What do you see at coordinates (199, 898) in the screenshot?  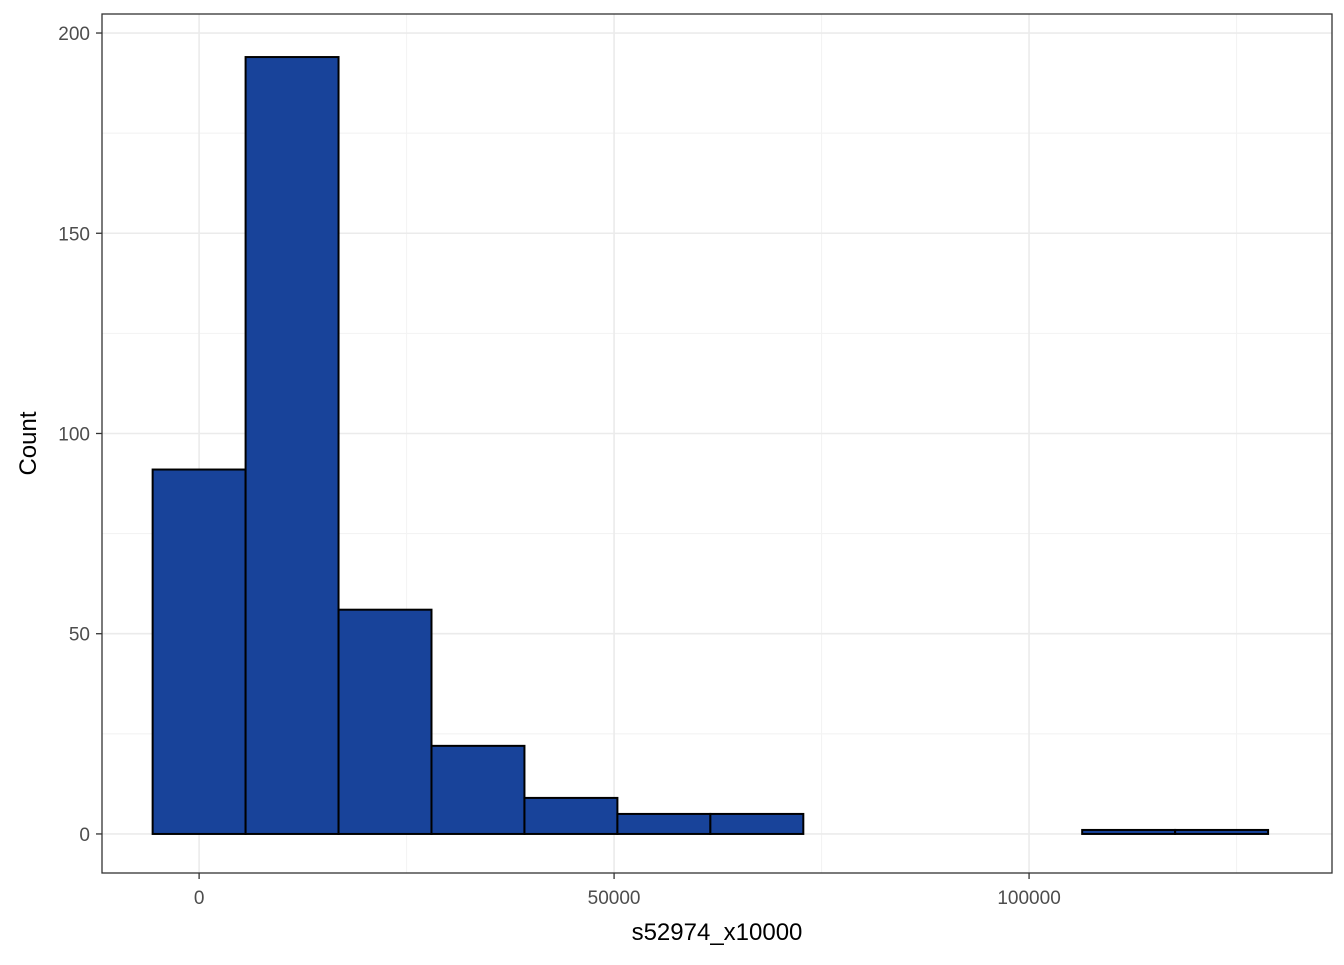 I see `x-tick-label: 0` at bounding box center [199, 898].